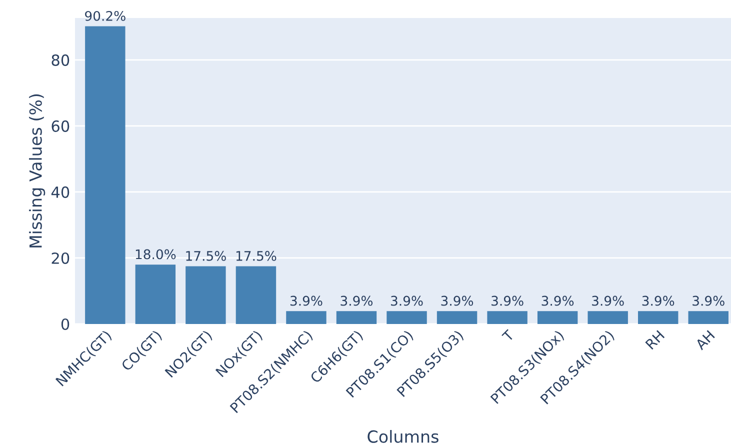 The height and width of the screenshot is (448, 731). I want to click on y-tick-label: 0, so click(65, 324).